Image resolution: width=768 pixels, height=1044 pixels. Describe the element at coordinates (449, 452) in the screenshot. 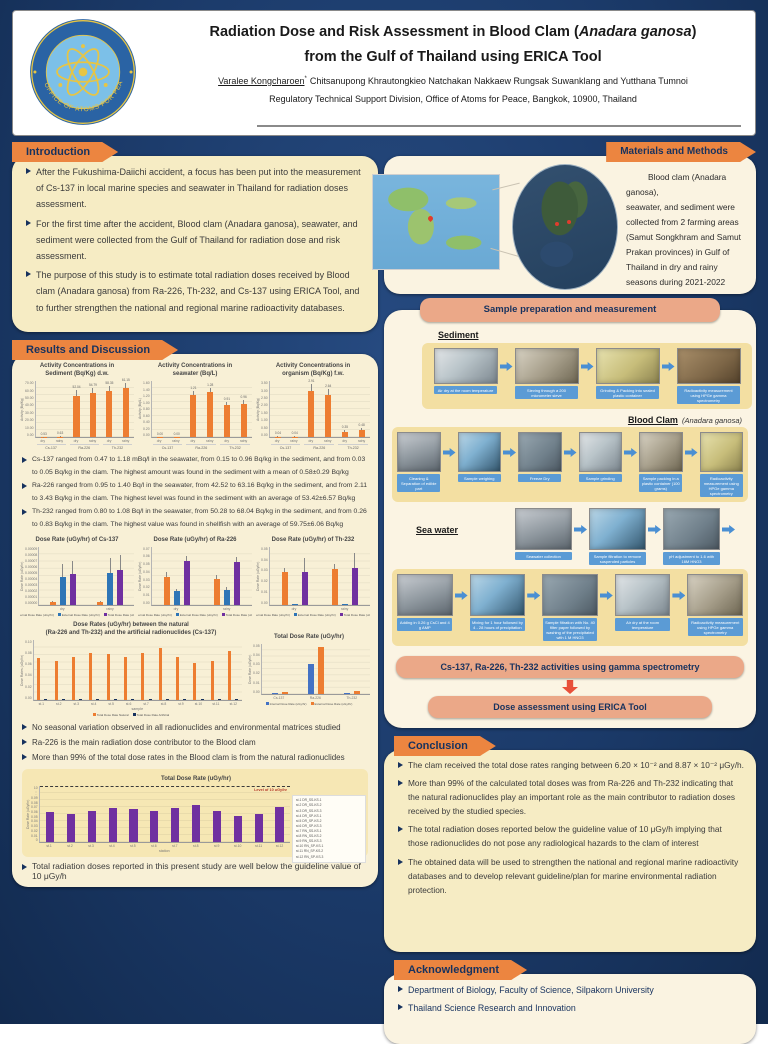

I see `step-arrow-icon` at that location.